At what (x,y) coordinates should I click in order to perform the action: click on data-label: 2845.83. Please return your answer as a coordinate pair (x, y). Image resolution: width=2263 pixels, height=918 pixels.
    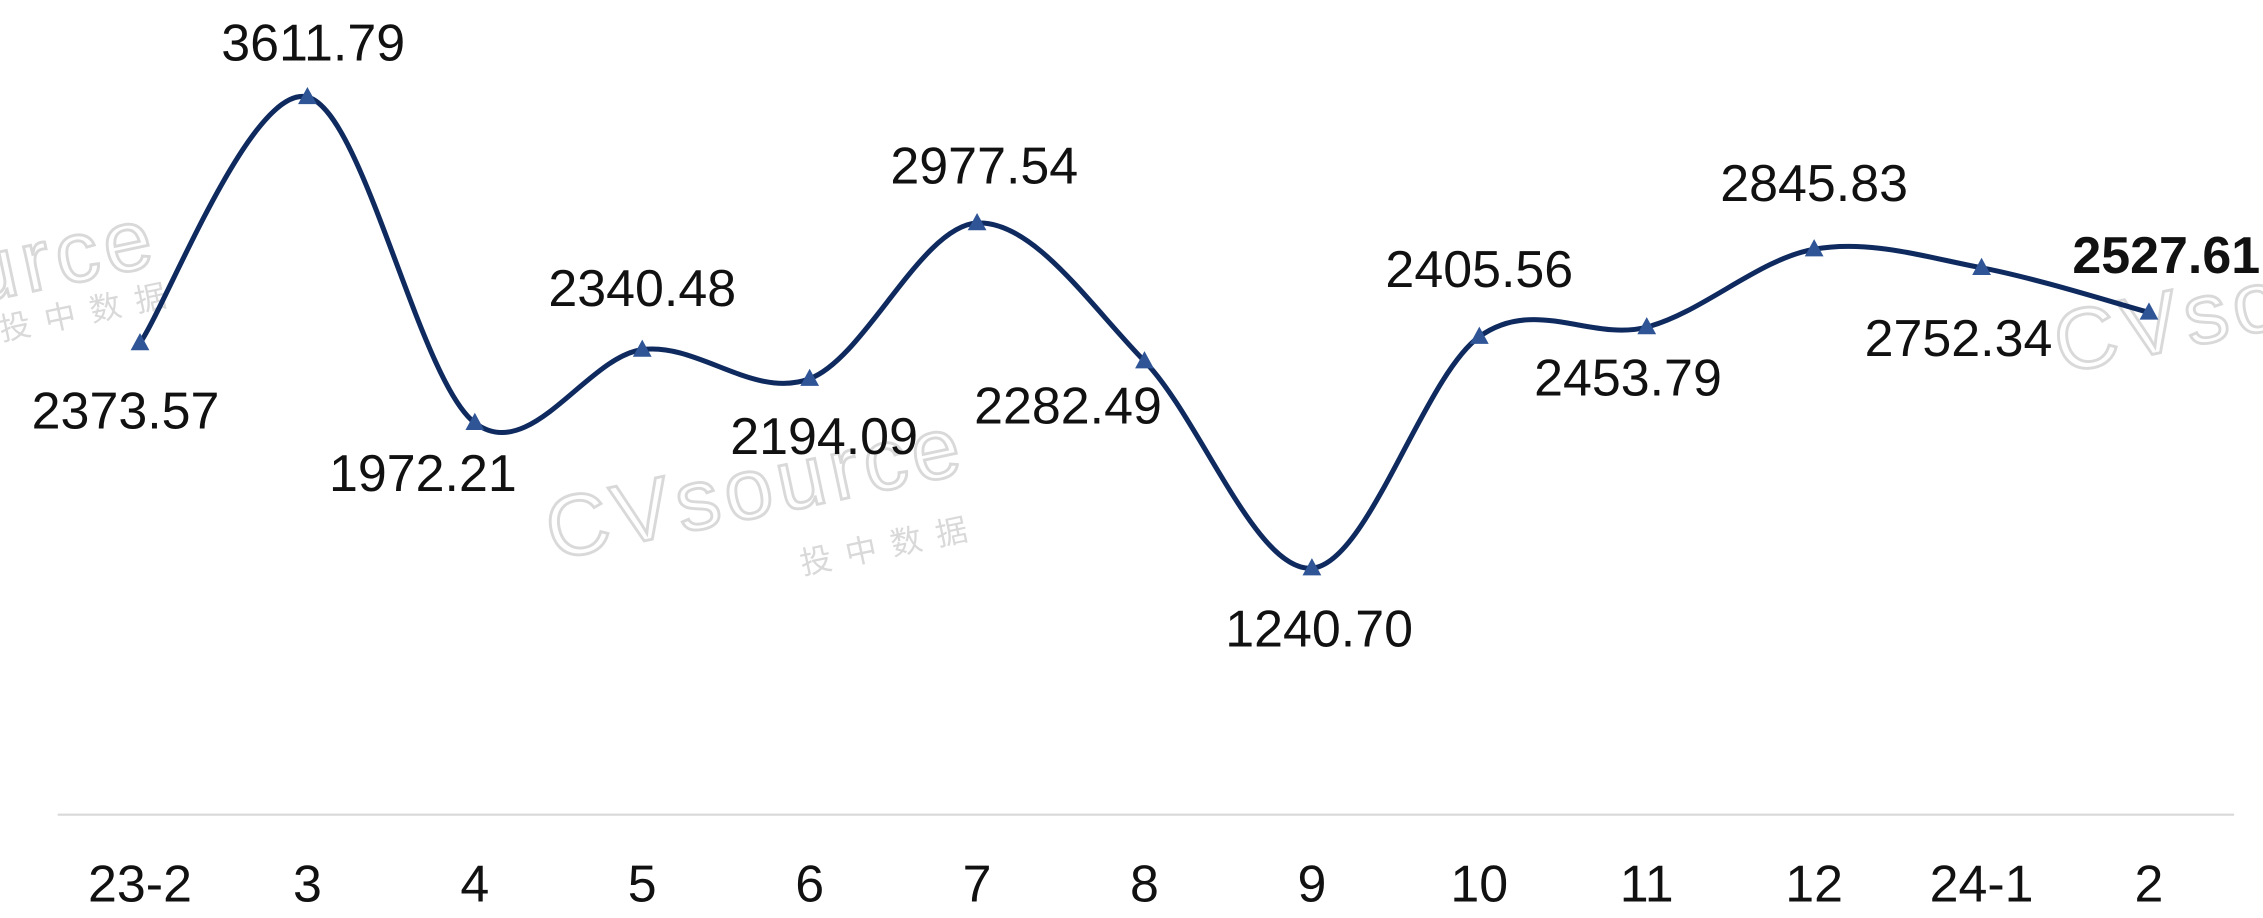
    Looking at the image, I should click on (1814, 183).